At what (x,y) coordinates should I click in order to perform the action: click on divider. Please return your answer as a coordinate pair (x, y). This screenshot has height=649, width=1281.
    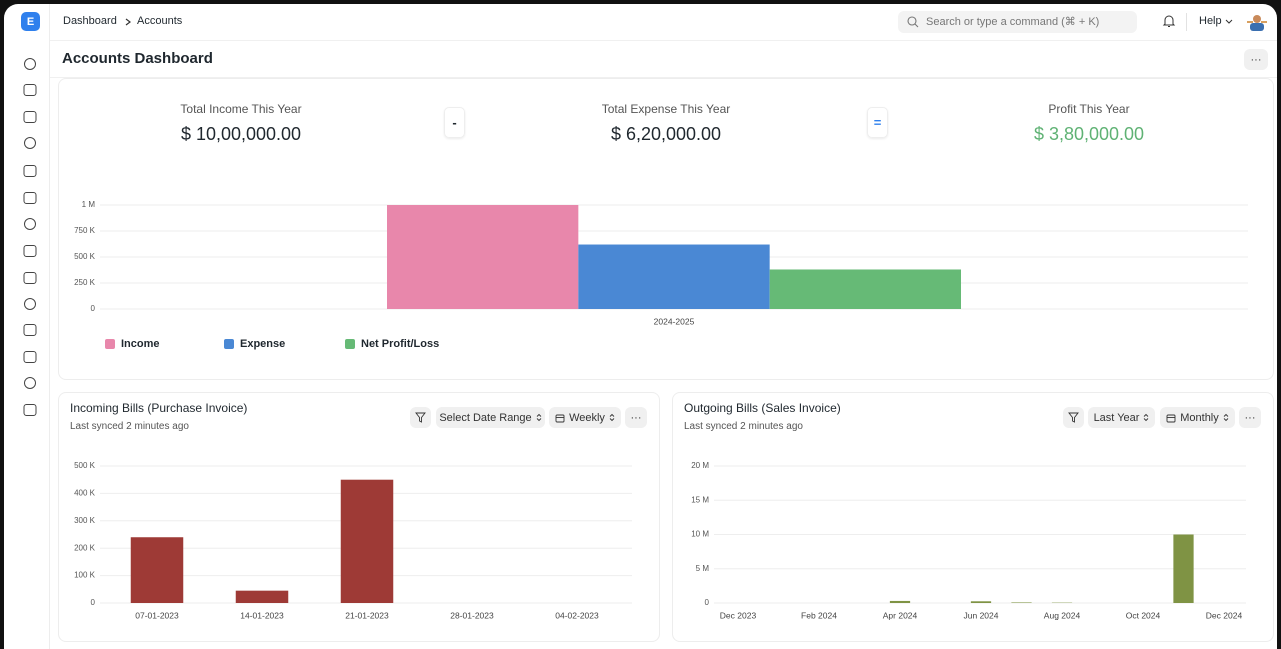
    Looking at the image, I should click on (1186, 22).